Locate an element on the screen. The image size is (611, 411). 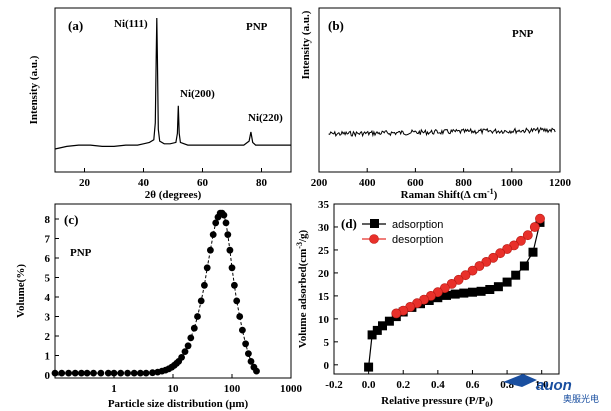
watermark-text-main: auo is located at coordinates (549, 385).